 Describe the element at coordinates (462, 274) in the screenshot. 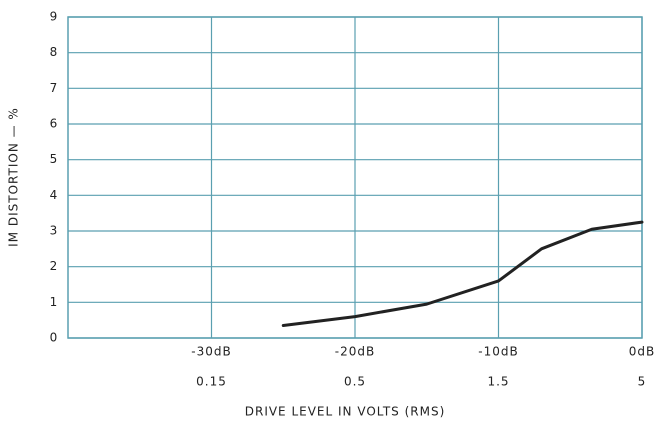

I see `data-line` at that location.